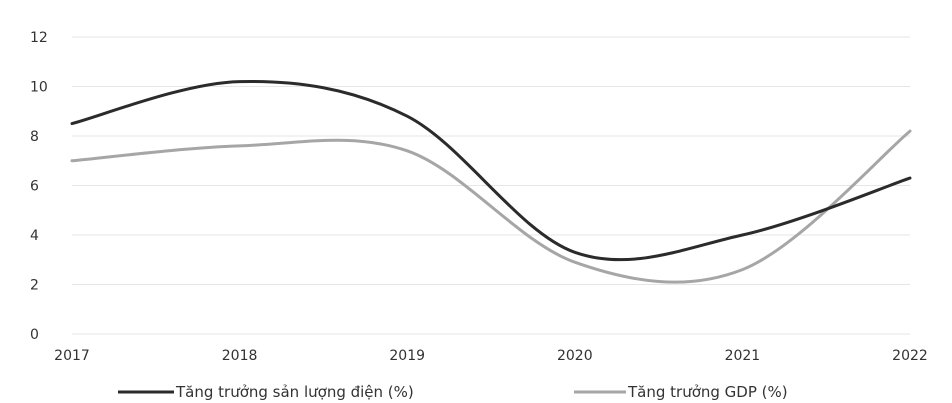  What do you see at coordinates (910, 356) in the screenshot?
I see `x-tick-label: 2022` at bounding box center [910, 356].